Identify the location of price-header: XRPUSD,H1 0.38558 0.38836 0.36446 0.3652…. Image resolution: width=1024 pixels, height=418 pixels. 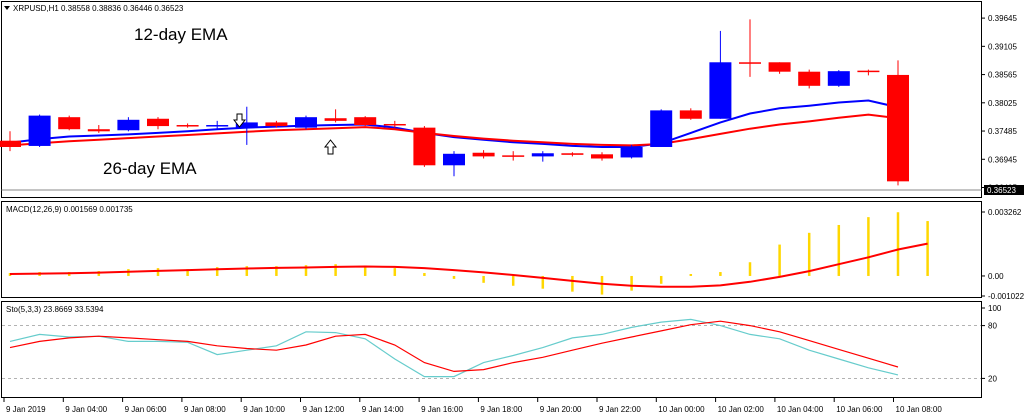
(98, 8).